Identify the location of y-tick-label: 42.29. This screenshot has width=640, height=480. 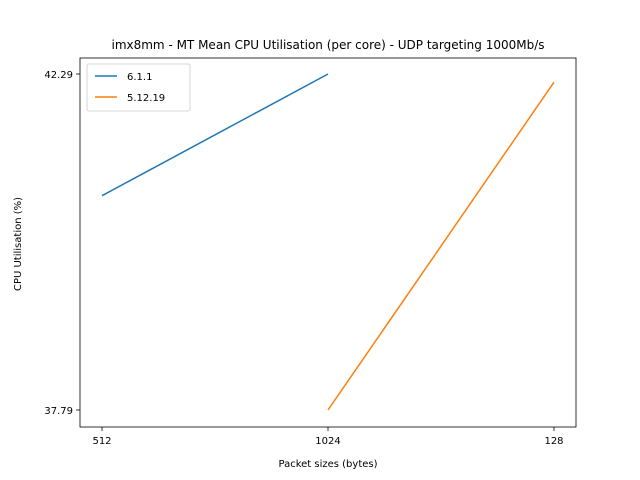
(58, 75).